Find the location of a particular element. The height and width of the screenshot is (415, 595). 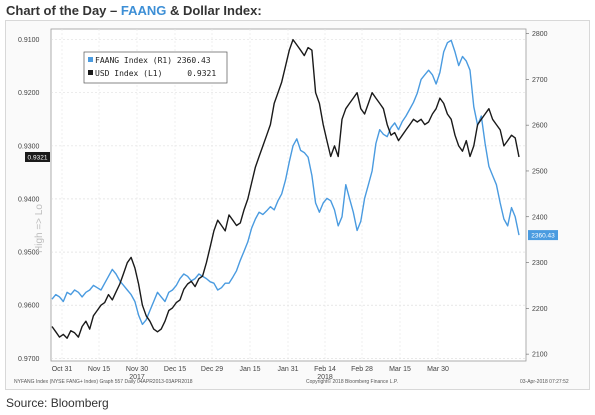

right-axis-ticks: 2800 2700 2600 2500 2400 2300 2200 2100 is located at coordinates (537, 195).